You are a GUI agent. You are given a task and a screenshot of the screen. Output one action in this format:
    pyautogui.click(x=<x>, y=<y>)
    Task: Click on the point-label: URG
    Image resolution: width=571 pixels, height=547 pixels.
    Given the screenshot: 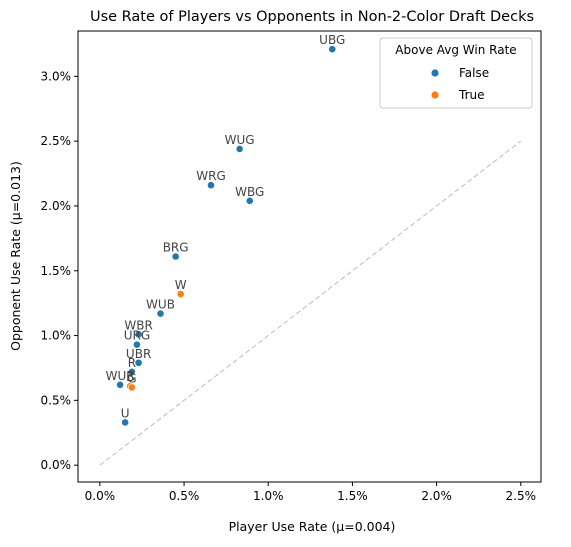 What is the action you would take?
    pyautogui.click(x=137, y=336)
    